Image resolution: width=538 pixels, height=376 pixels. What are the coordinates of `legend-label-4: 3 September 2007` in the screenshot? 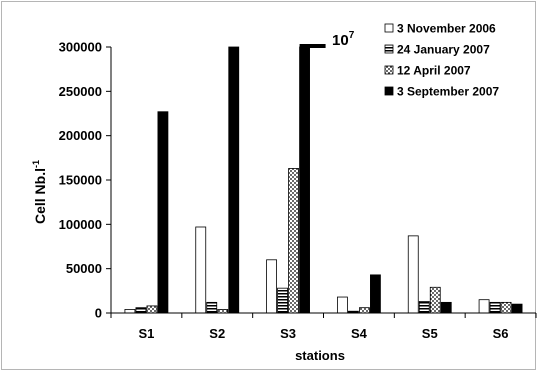 It's located at (448, 92).